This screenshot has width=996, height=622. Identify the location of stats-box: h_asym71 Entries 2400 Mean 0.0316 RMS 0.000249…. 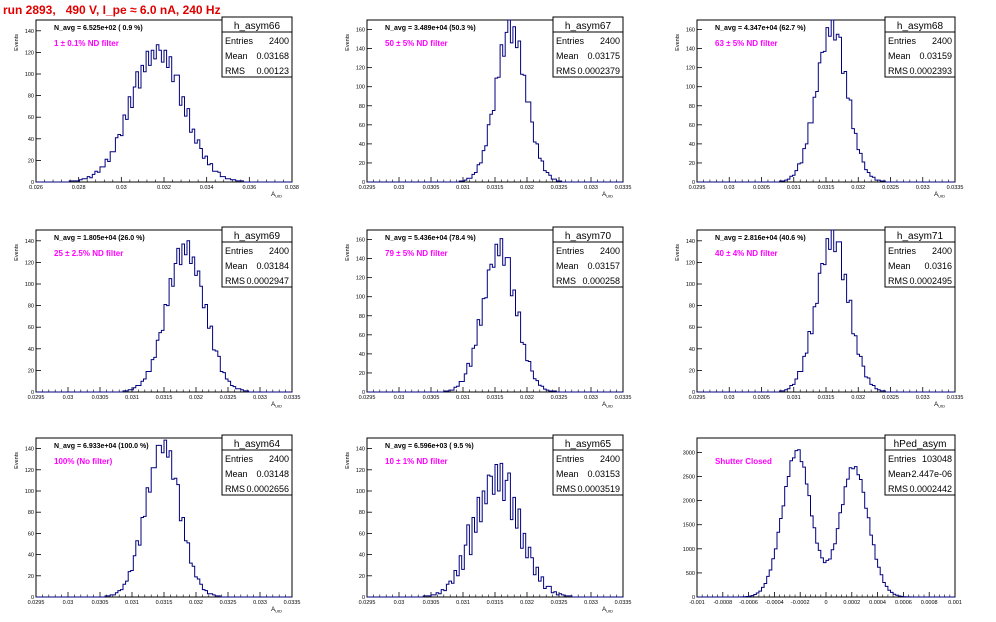
(920, 257).